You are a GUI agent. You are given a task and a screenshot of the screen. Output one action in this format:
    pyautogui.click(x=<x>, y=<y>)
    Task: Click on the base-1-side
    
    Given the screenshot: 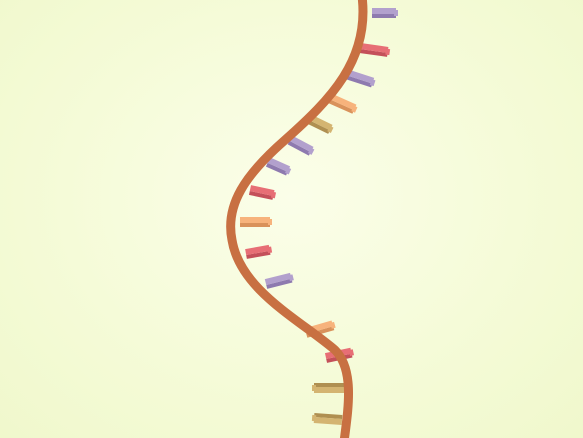 What is the action you would take?
    pyautogui.click(x=384, y=16)
    